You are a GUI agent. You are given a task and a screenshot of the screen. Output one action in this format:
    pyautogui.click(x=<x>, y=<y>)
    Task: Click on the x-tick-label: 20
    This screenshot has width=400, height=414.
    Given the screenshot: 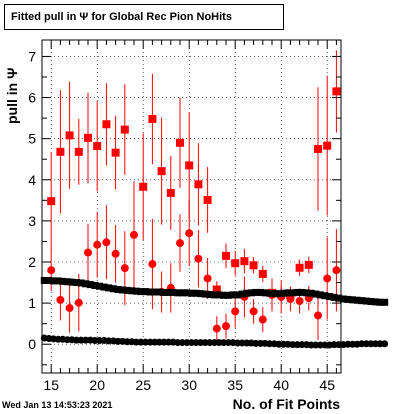 What is the action you would take?
    pyautogui.click(x=97, y=385)
    